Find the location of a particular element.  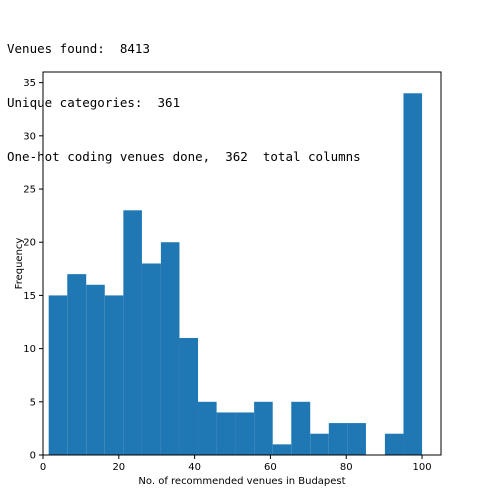

y-axis-ticks: 0 5 10 15 20 25 30 35 is located at coordinates (33, 270).